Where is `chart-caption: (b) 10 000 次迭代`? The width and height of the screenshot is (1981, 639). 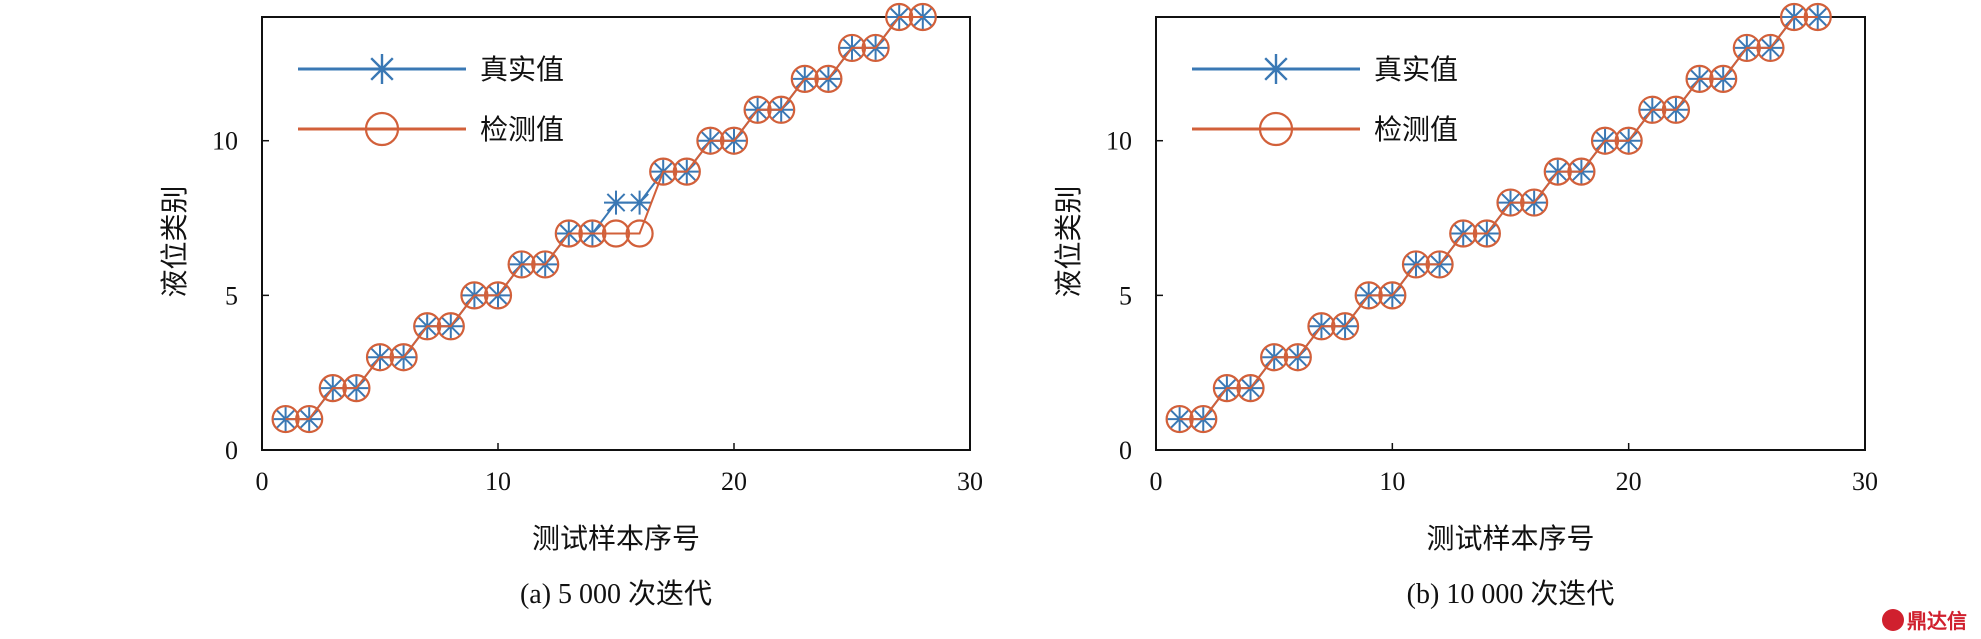 chart-caption: (b) 10 000 次迭代 is located at coordinates (1511, 594).